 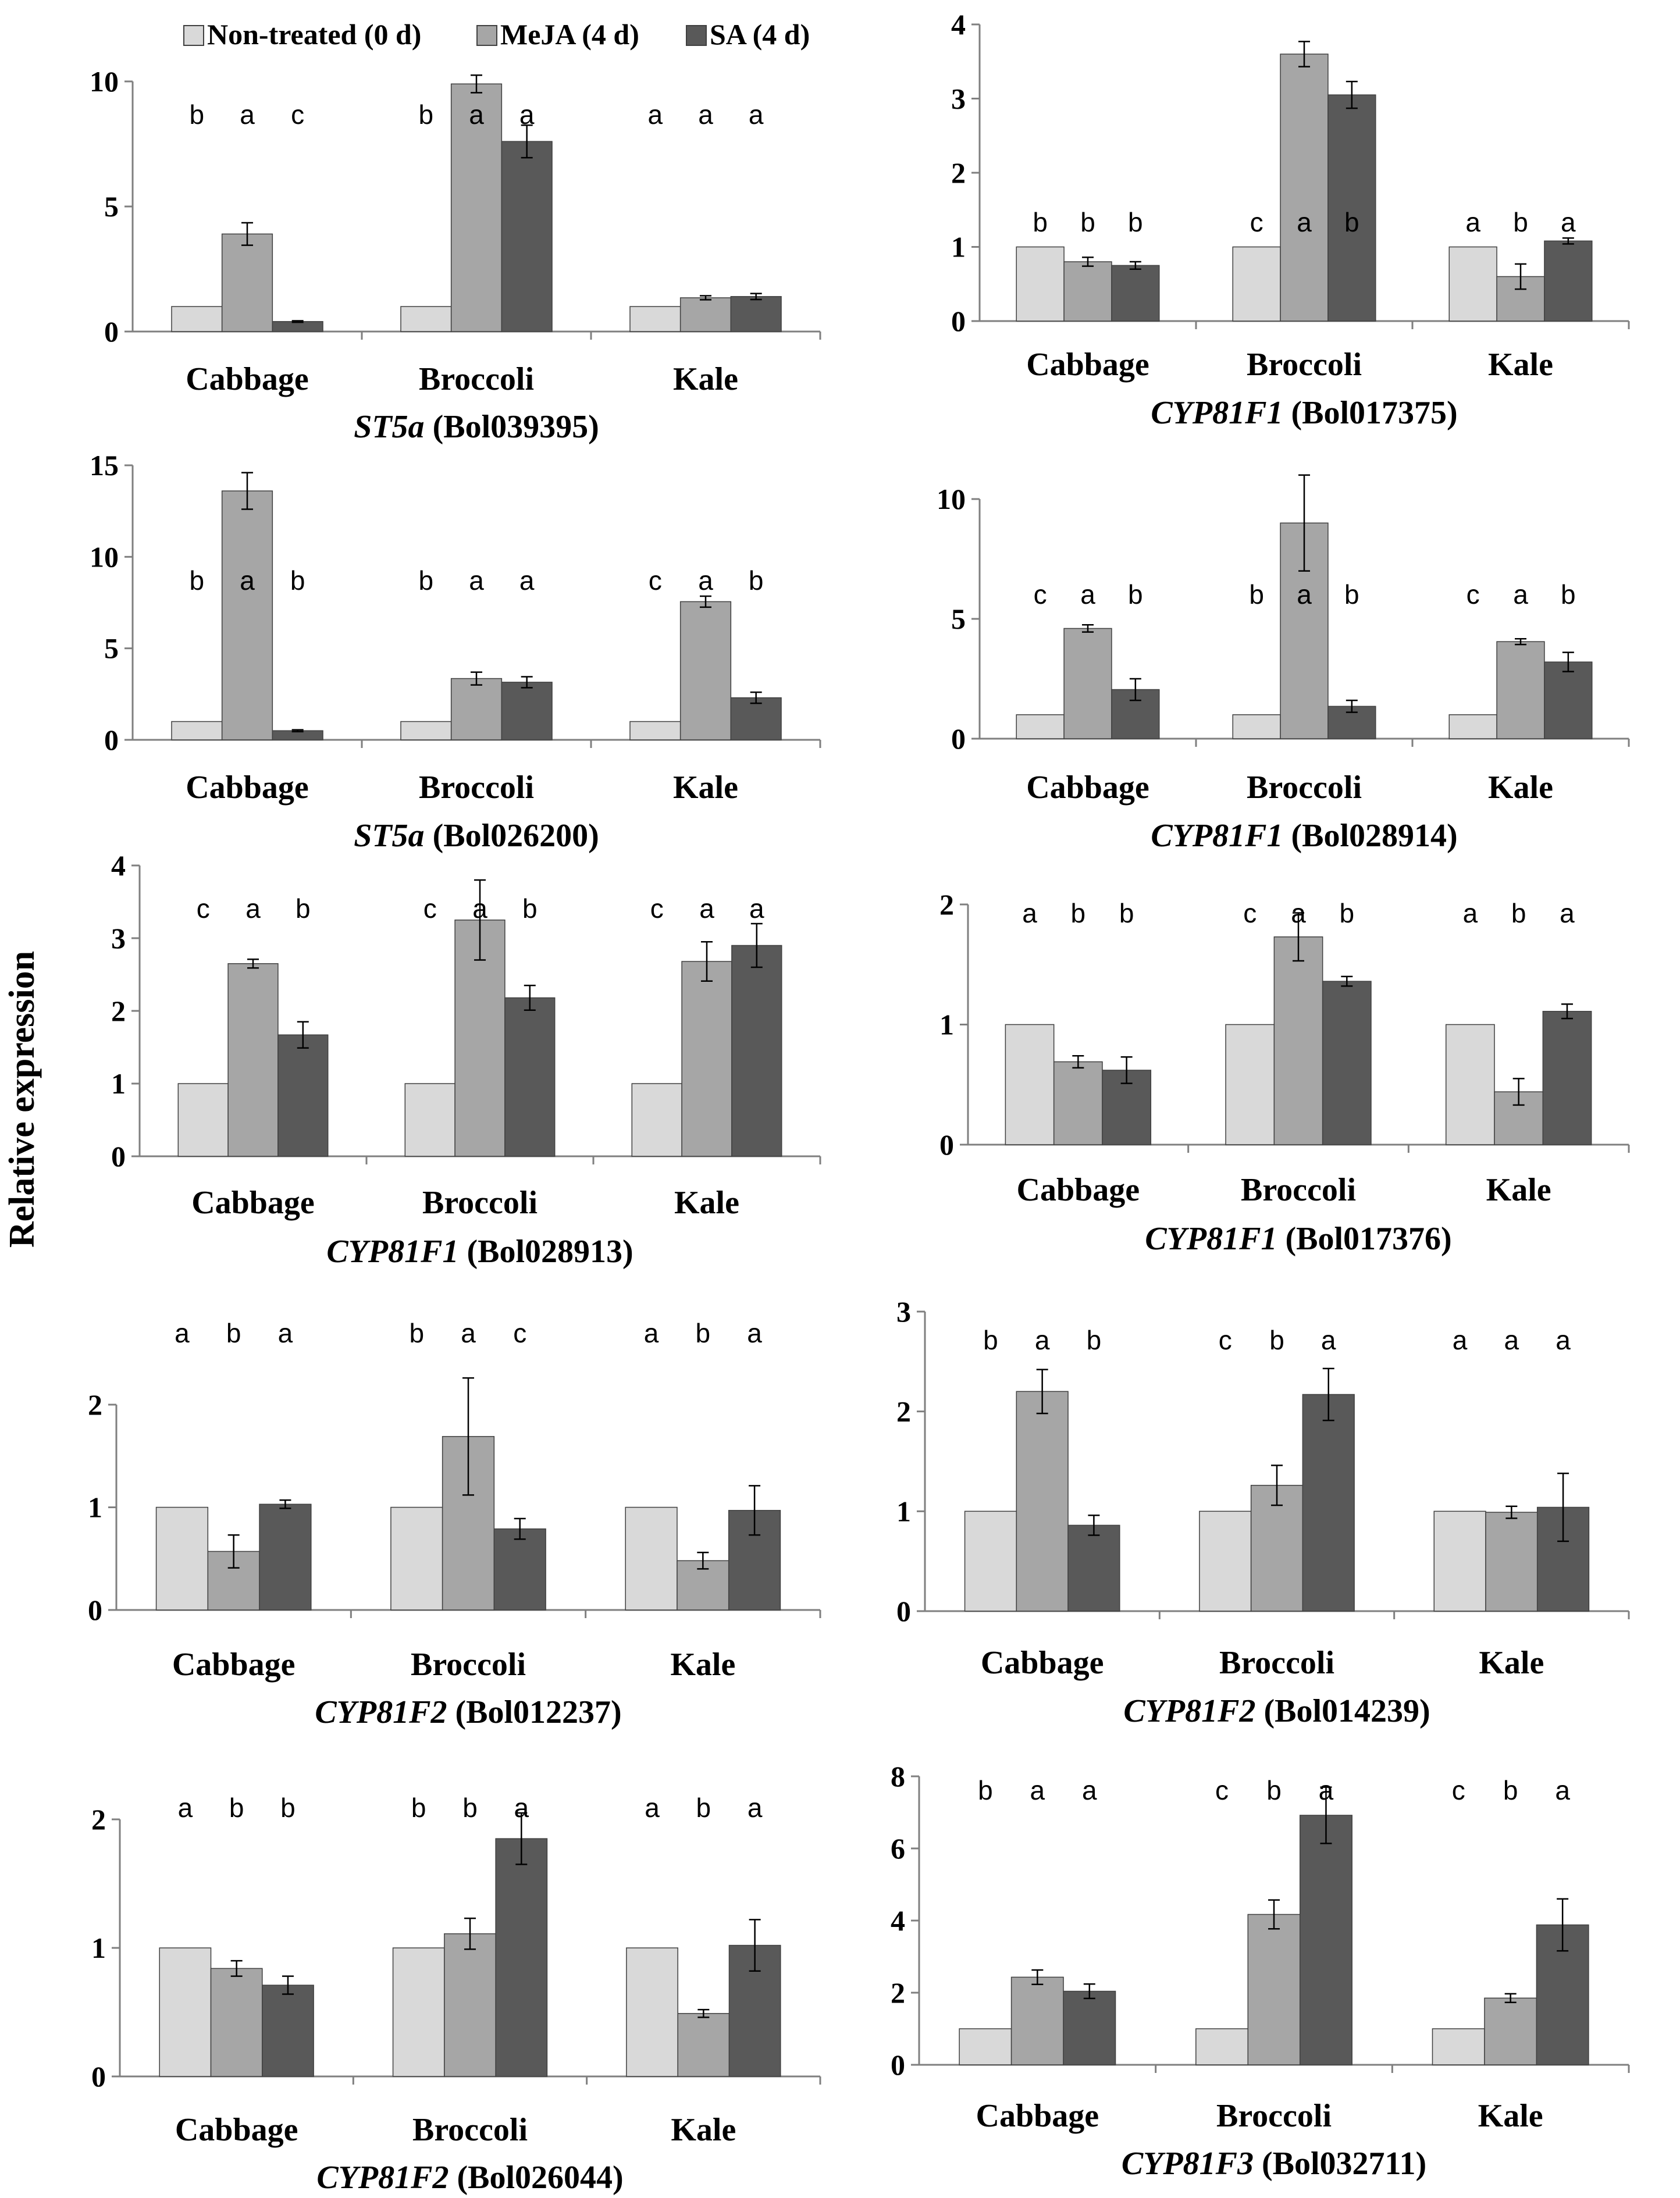 I want to click on y-tick-label: 5, so click(x=111, y=206).